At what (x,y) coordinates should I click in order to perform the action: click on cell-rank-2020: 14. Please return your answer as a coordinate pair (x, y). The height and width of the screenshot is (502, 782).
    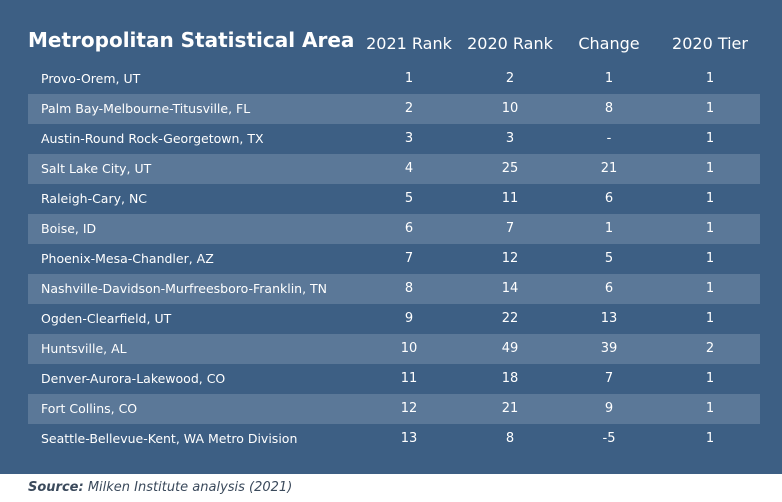
    Looking at the image, I should click on (510, 288).